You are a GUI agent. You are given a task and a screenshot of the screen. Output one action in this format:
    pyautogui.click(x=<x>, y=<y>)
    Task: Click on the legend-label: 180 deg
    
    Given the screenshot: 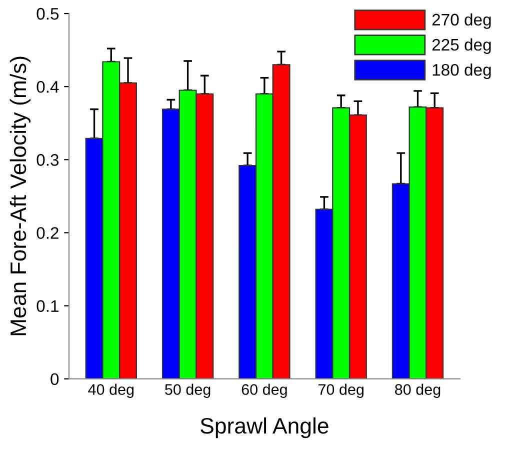 What is the action you would take?
    pyautogui.click(x=461, y=72)
    